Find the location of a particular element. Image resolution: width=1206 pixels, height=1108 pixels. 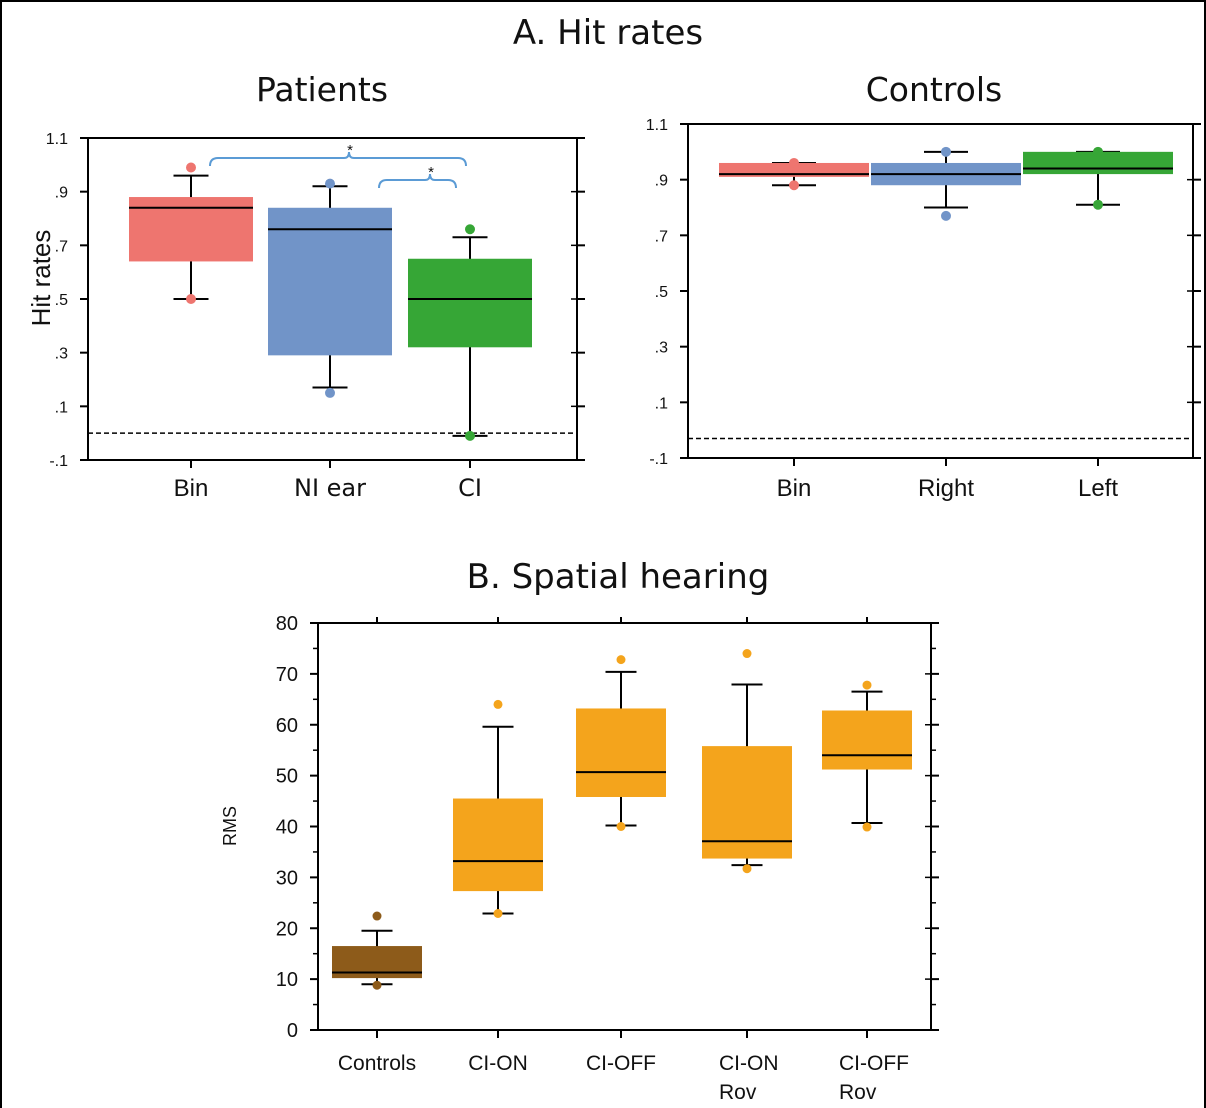

y-tick-label: 70 is located at coordinates (287, 675).